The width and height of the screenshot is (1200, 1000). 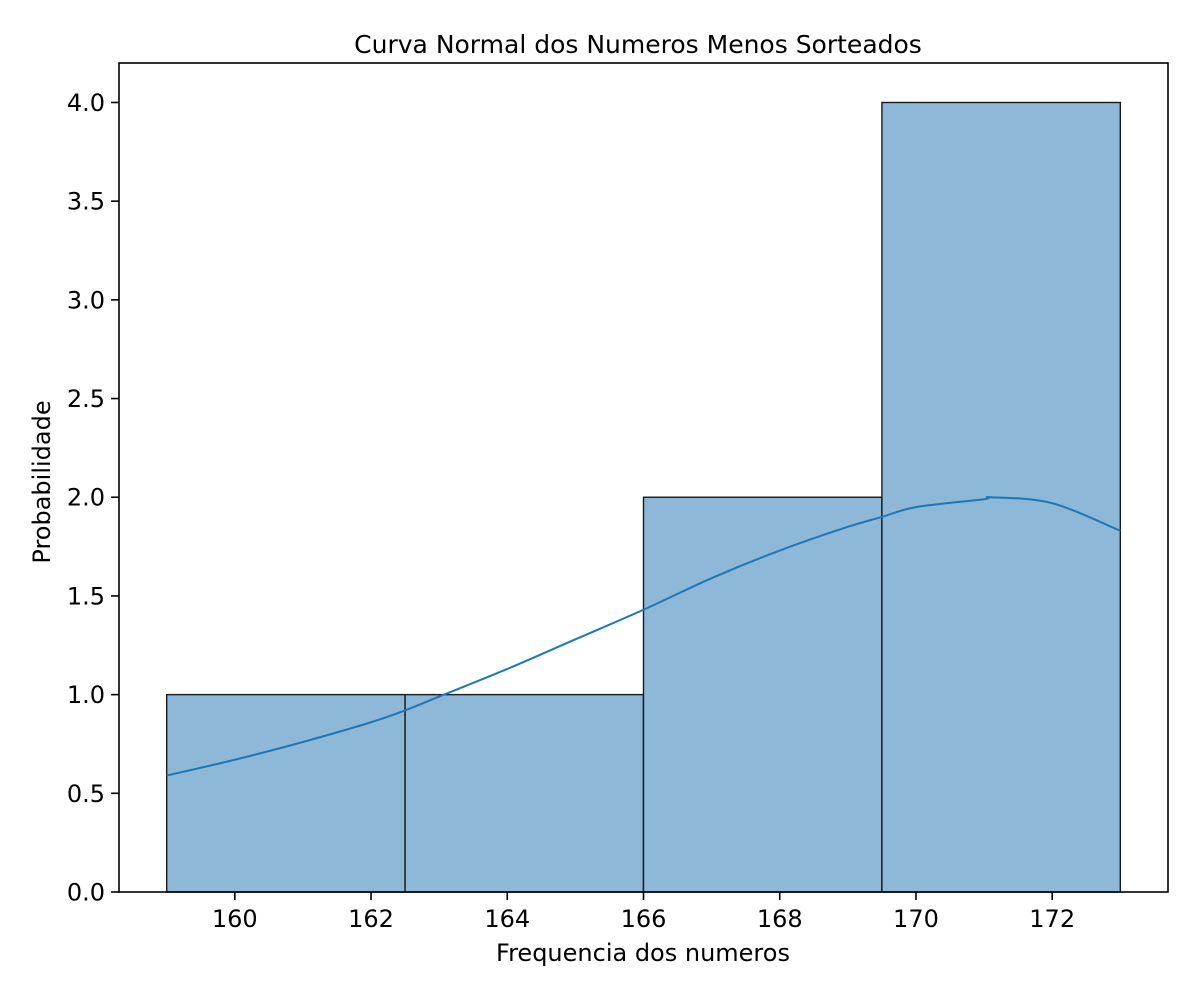 What do you see at coordinates (235, 919) in the screenshot?
I see `x-tick-label: 160` at bounding box center [235, 919].